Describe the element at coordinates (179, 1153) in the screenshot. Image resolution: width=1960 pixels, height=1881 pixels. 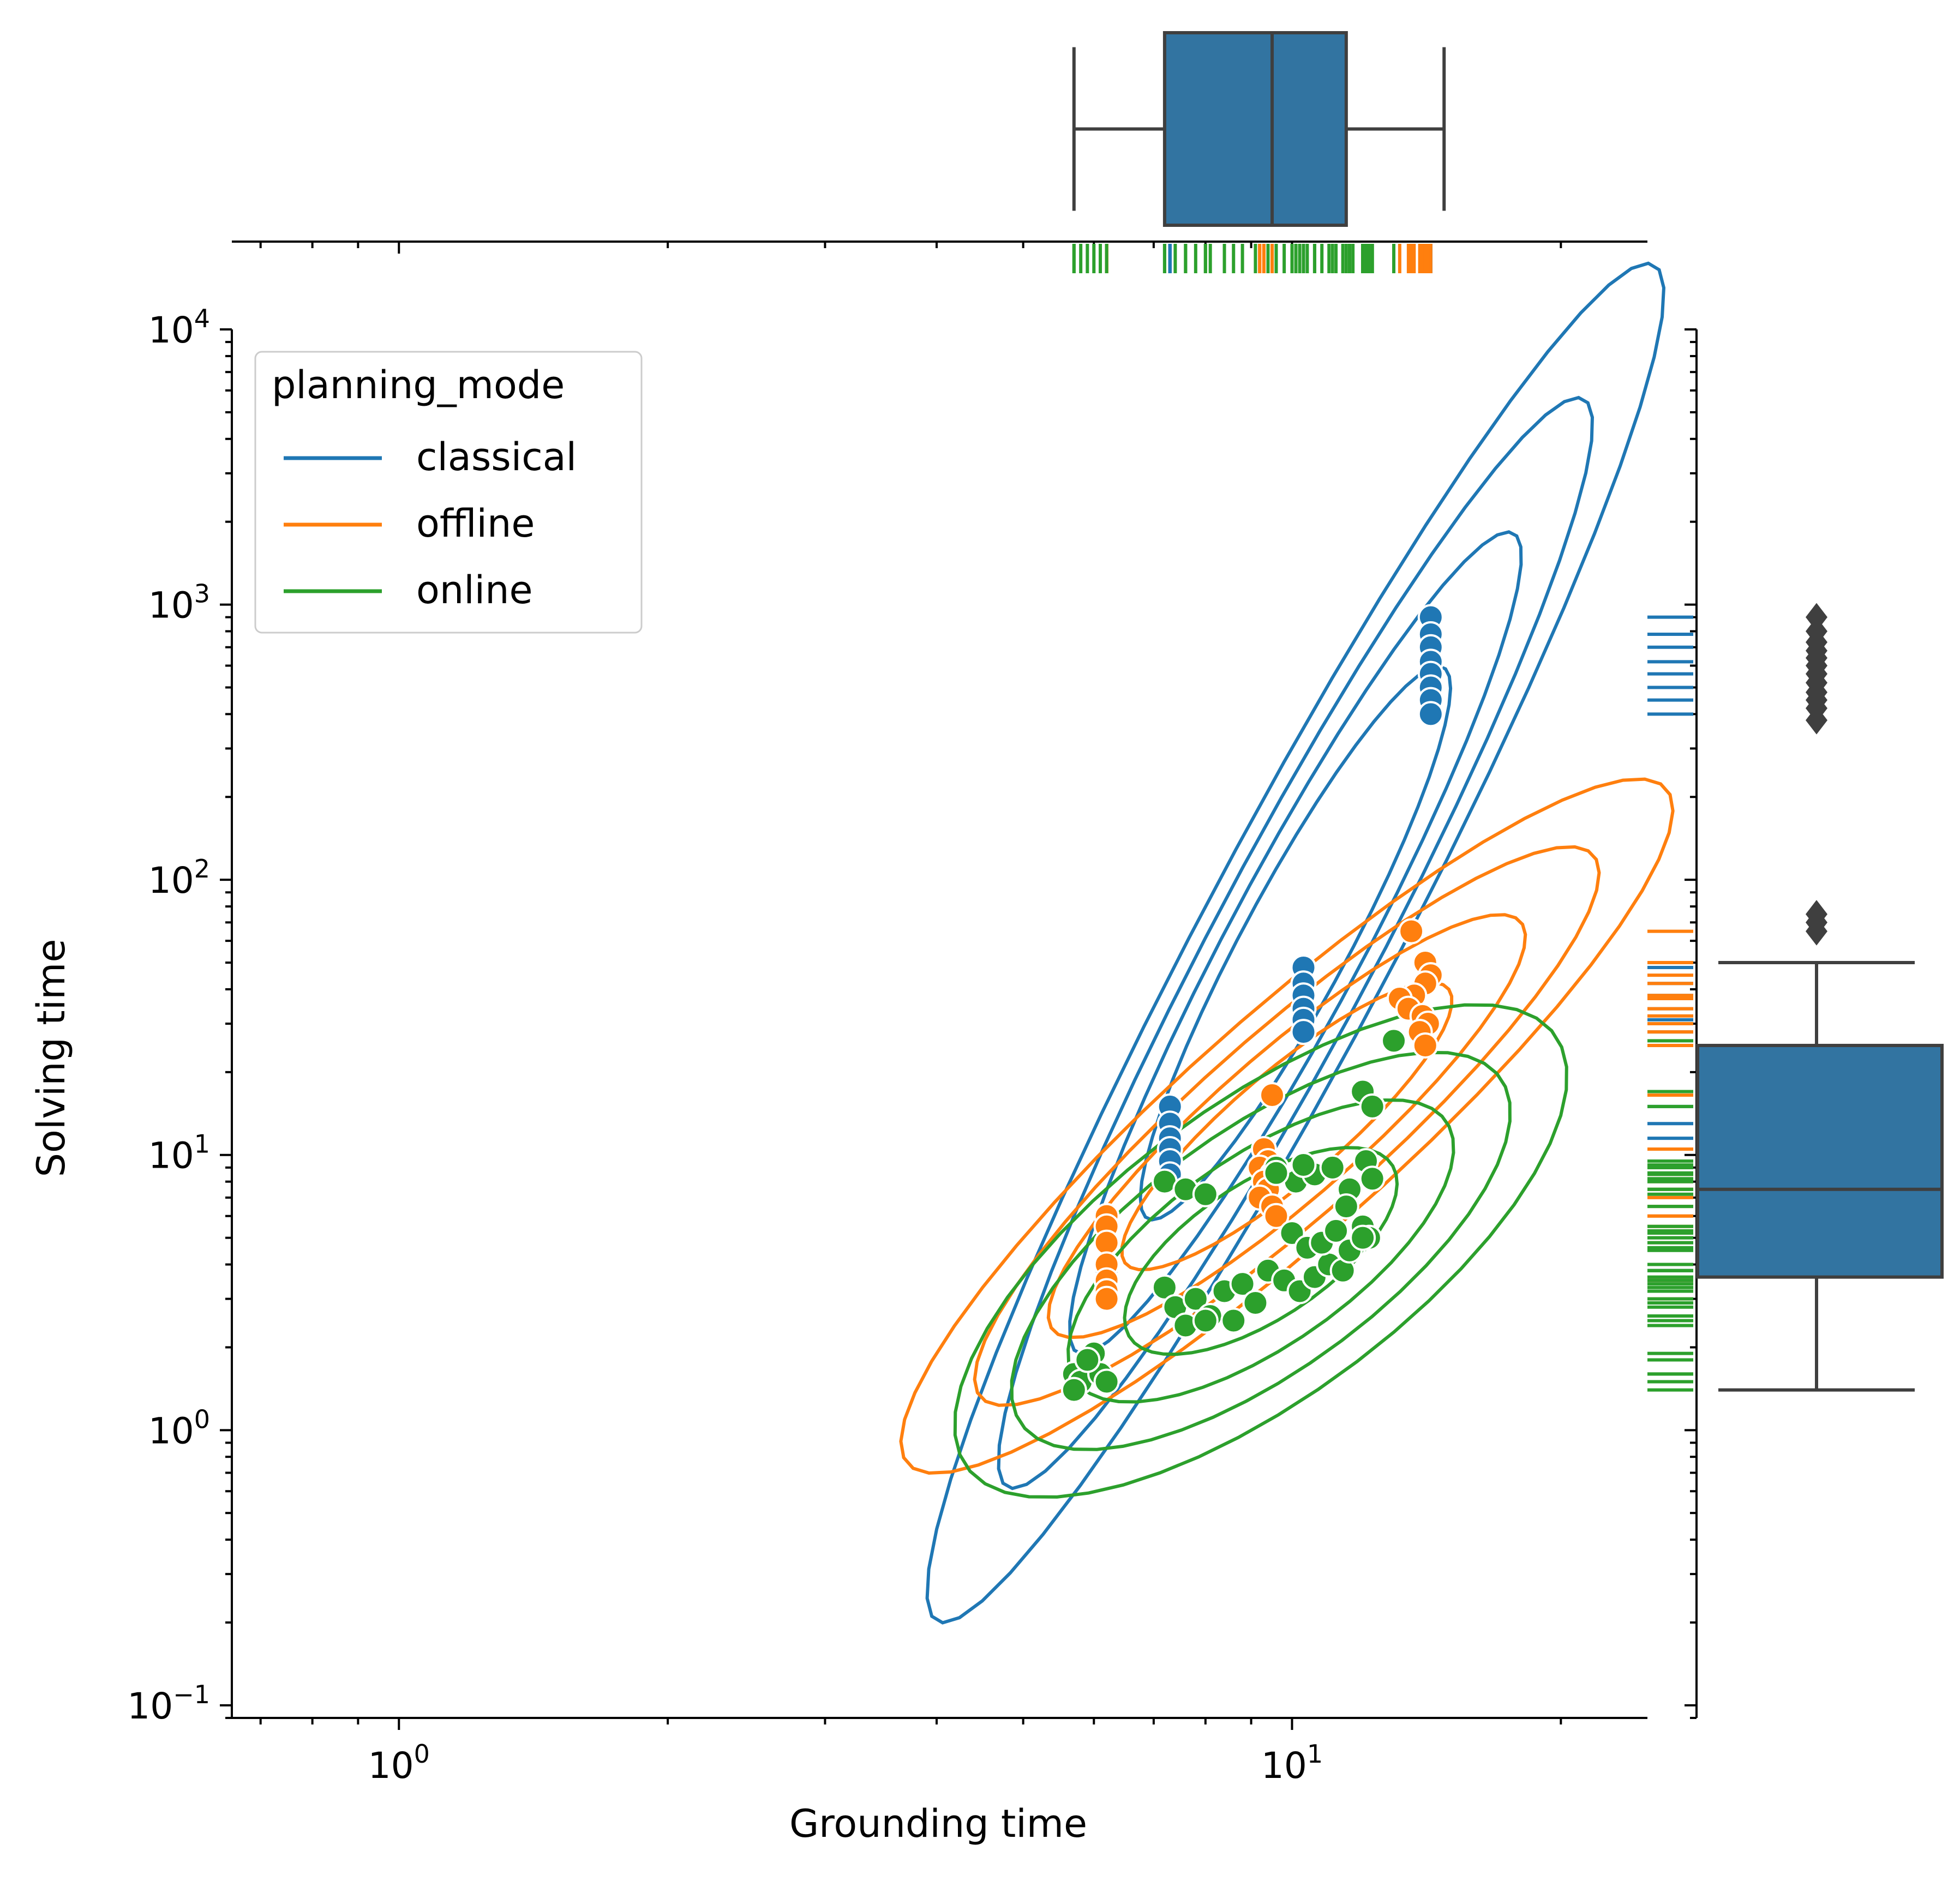
I see `y-tick-label: 10¹` at that location.